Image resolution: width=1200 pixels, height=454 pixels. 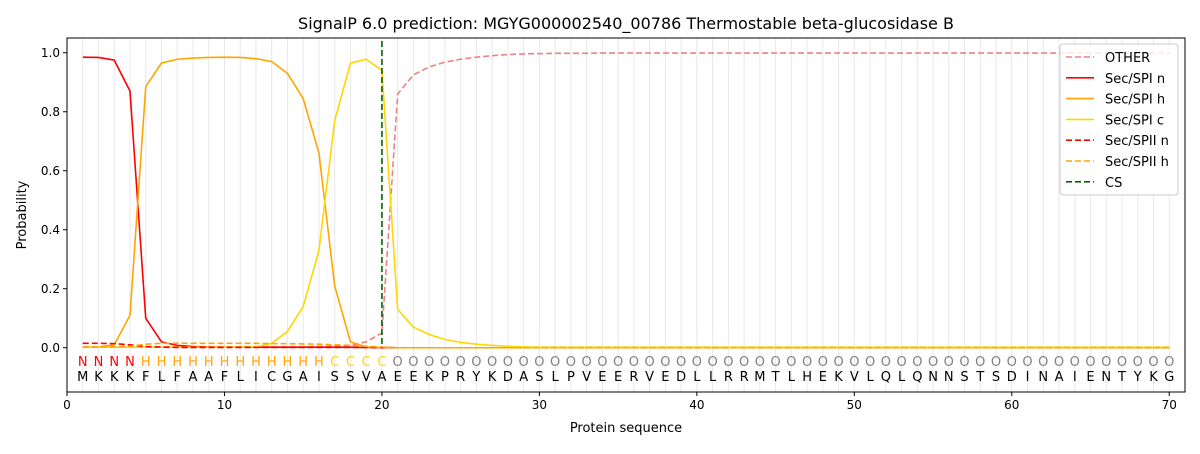 What do you see at coordinates (626, 345) in the screenshot?
I see `series-line-sec-spii-h` at bounding box center [626, 345].